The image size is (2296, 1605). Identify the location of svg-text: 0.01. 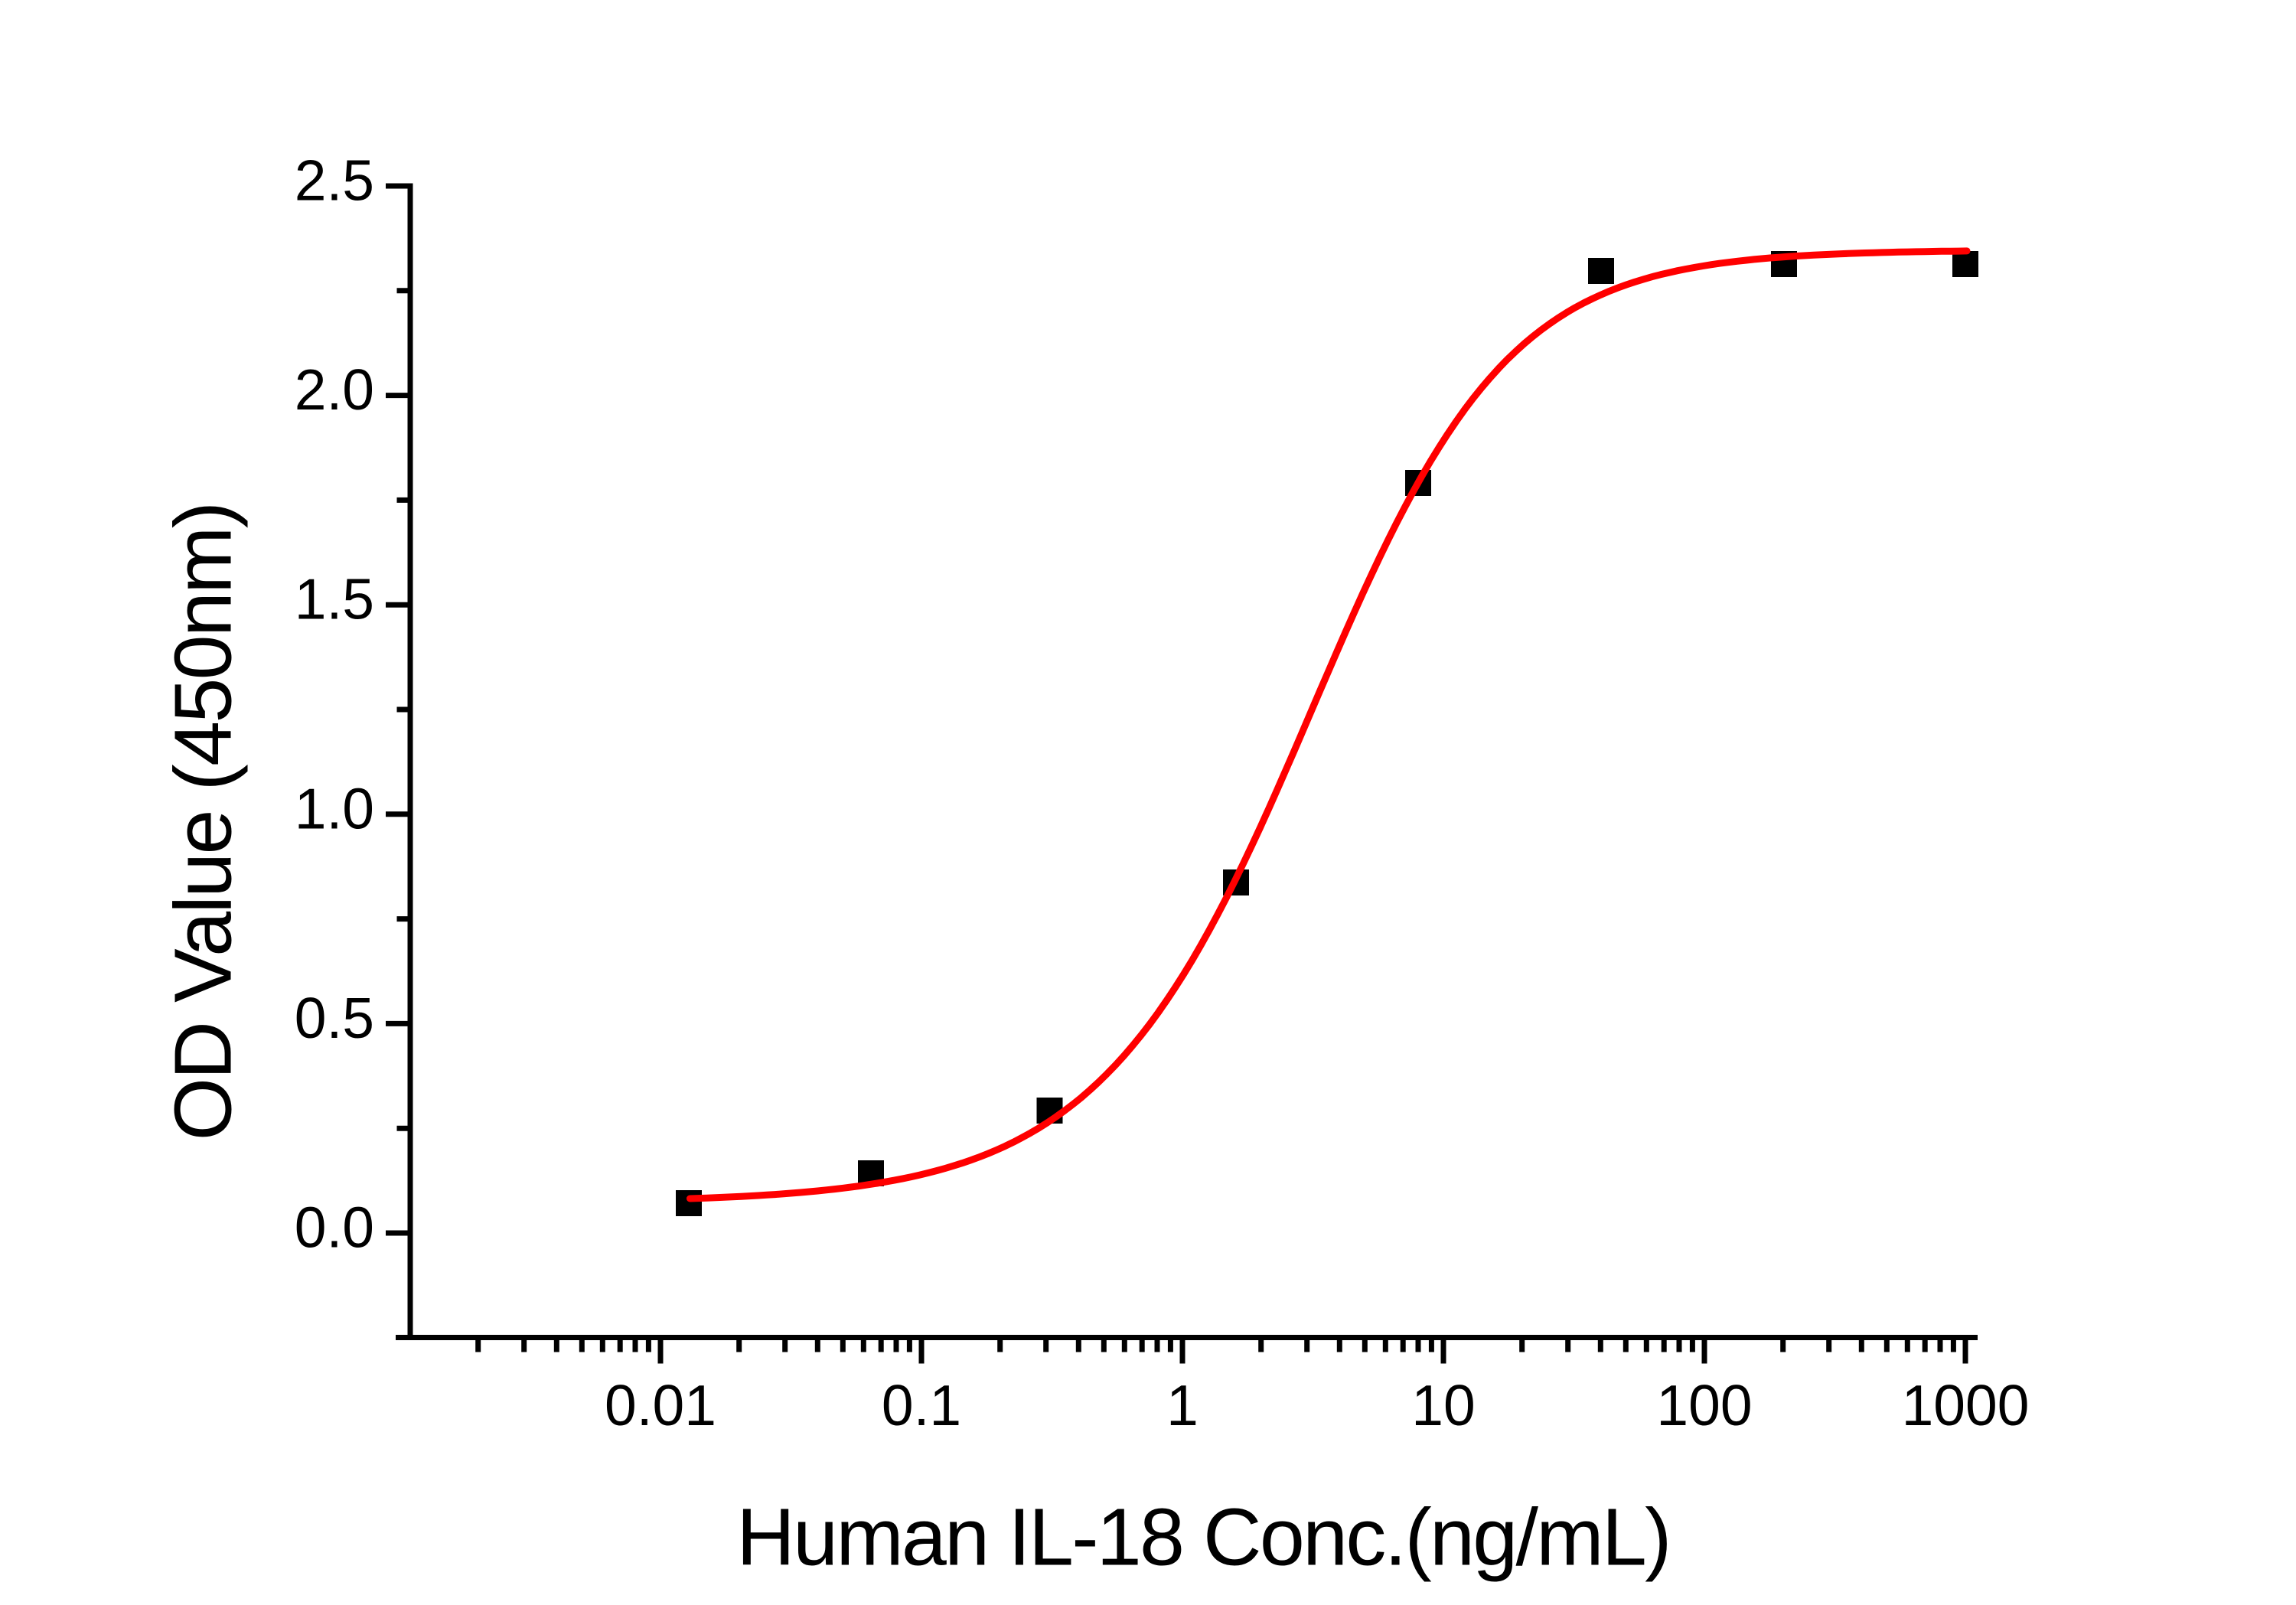
(660, 1405).